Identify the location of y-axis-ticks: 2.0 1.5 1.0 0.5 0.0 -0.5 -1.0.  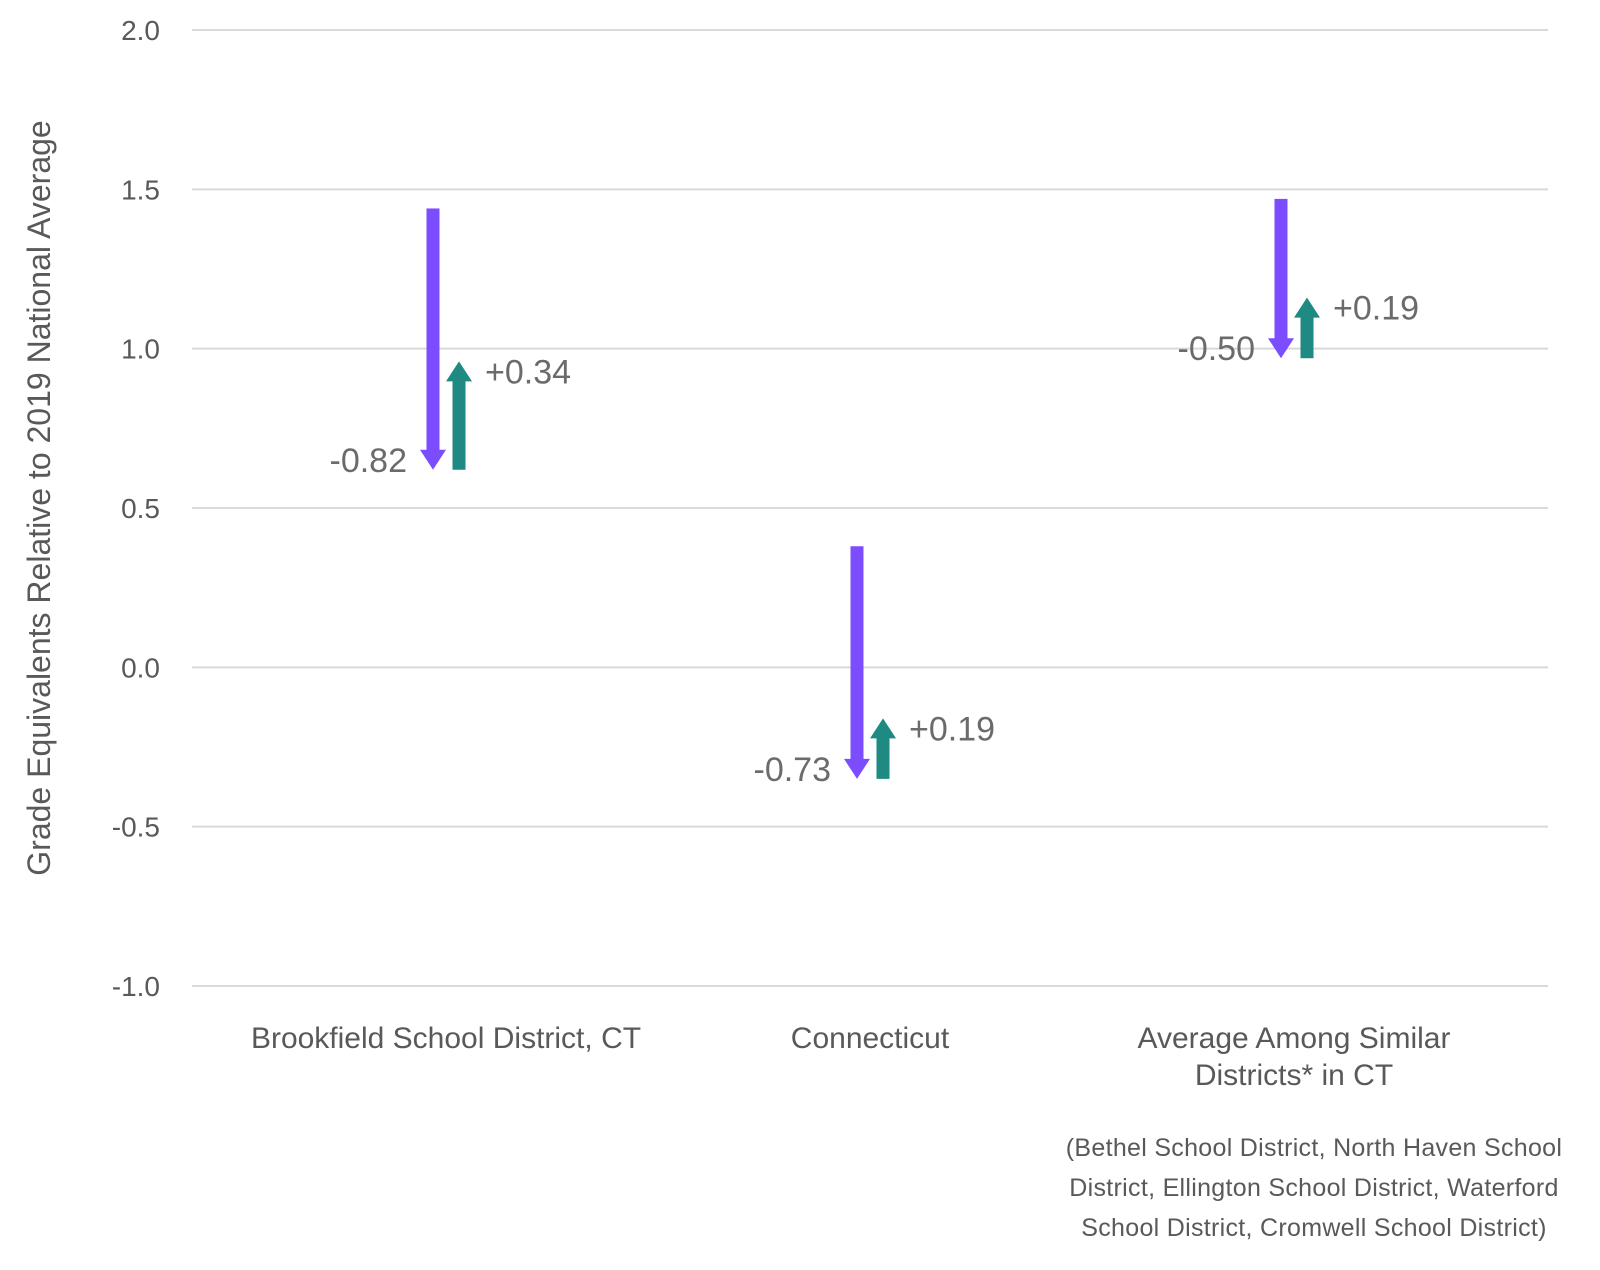
(136, 508).